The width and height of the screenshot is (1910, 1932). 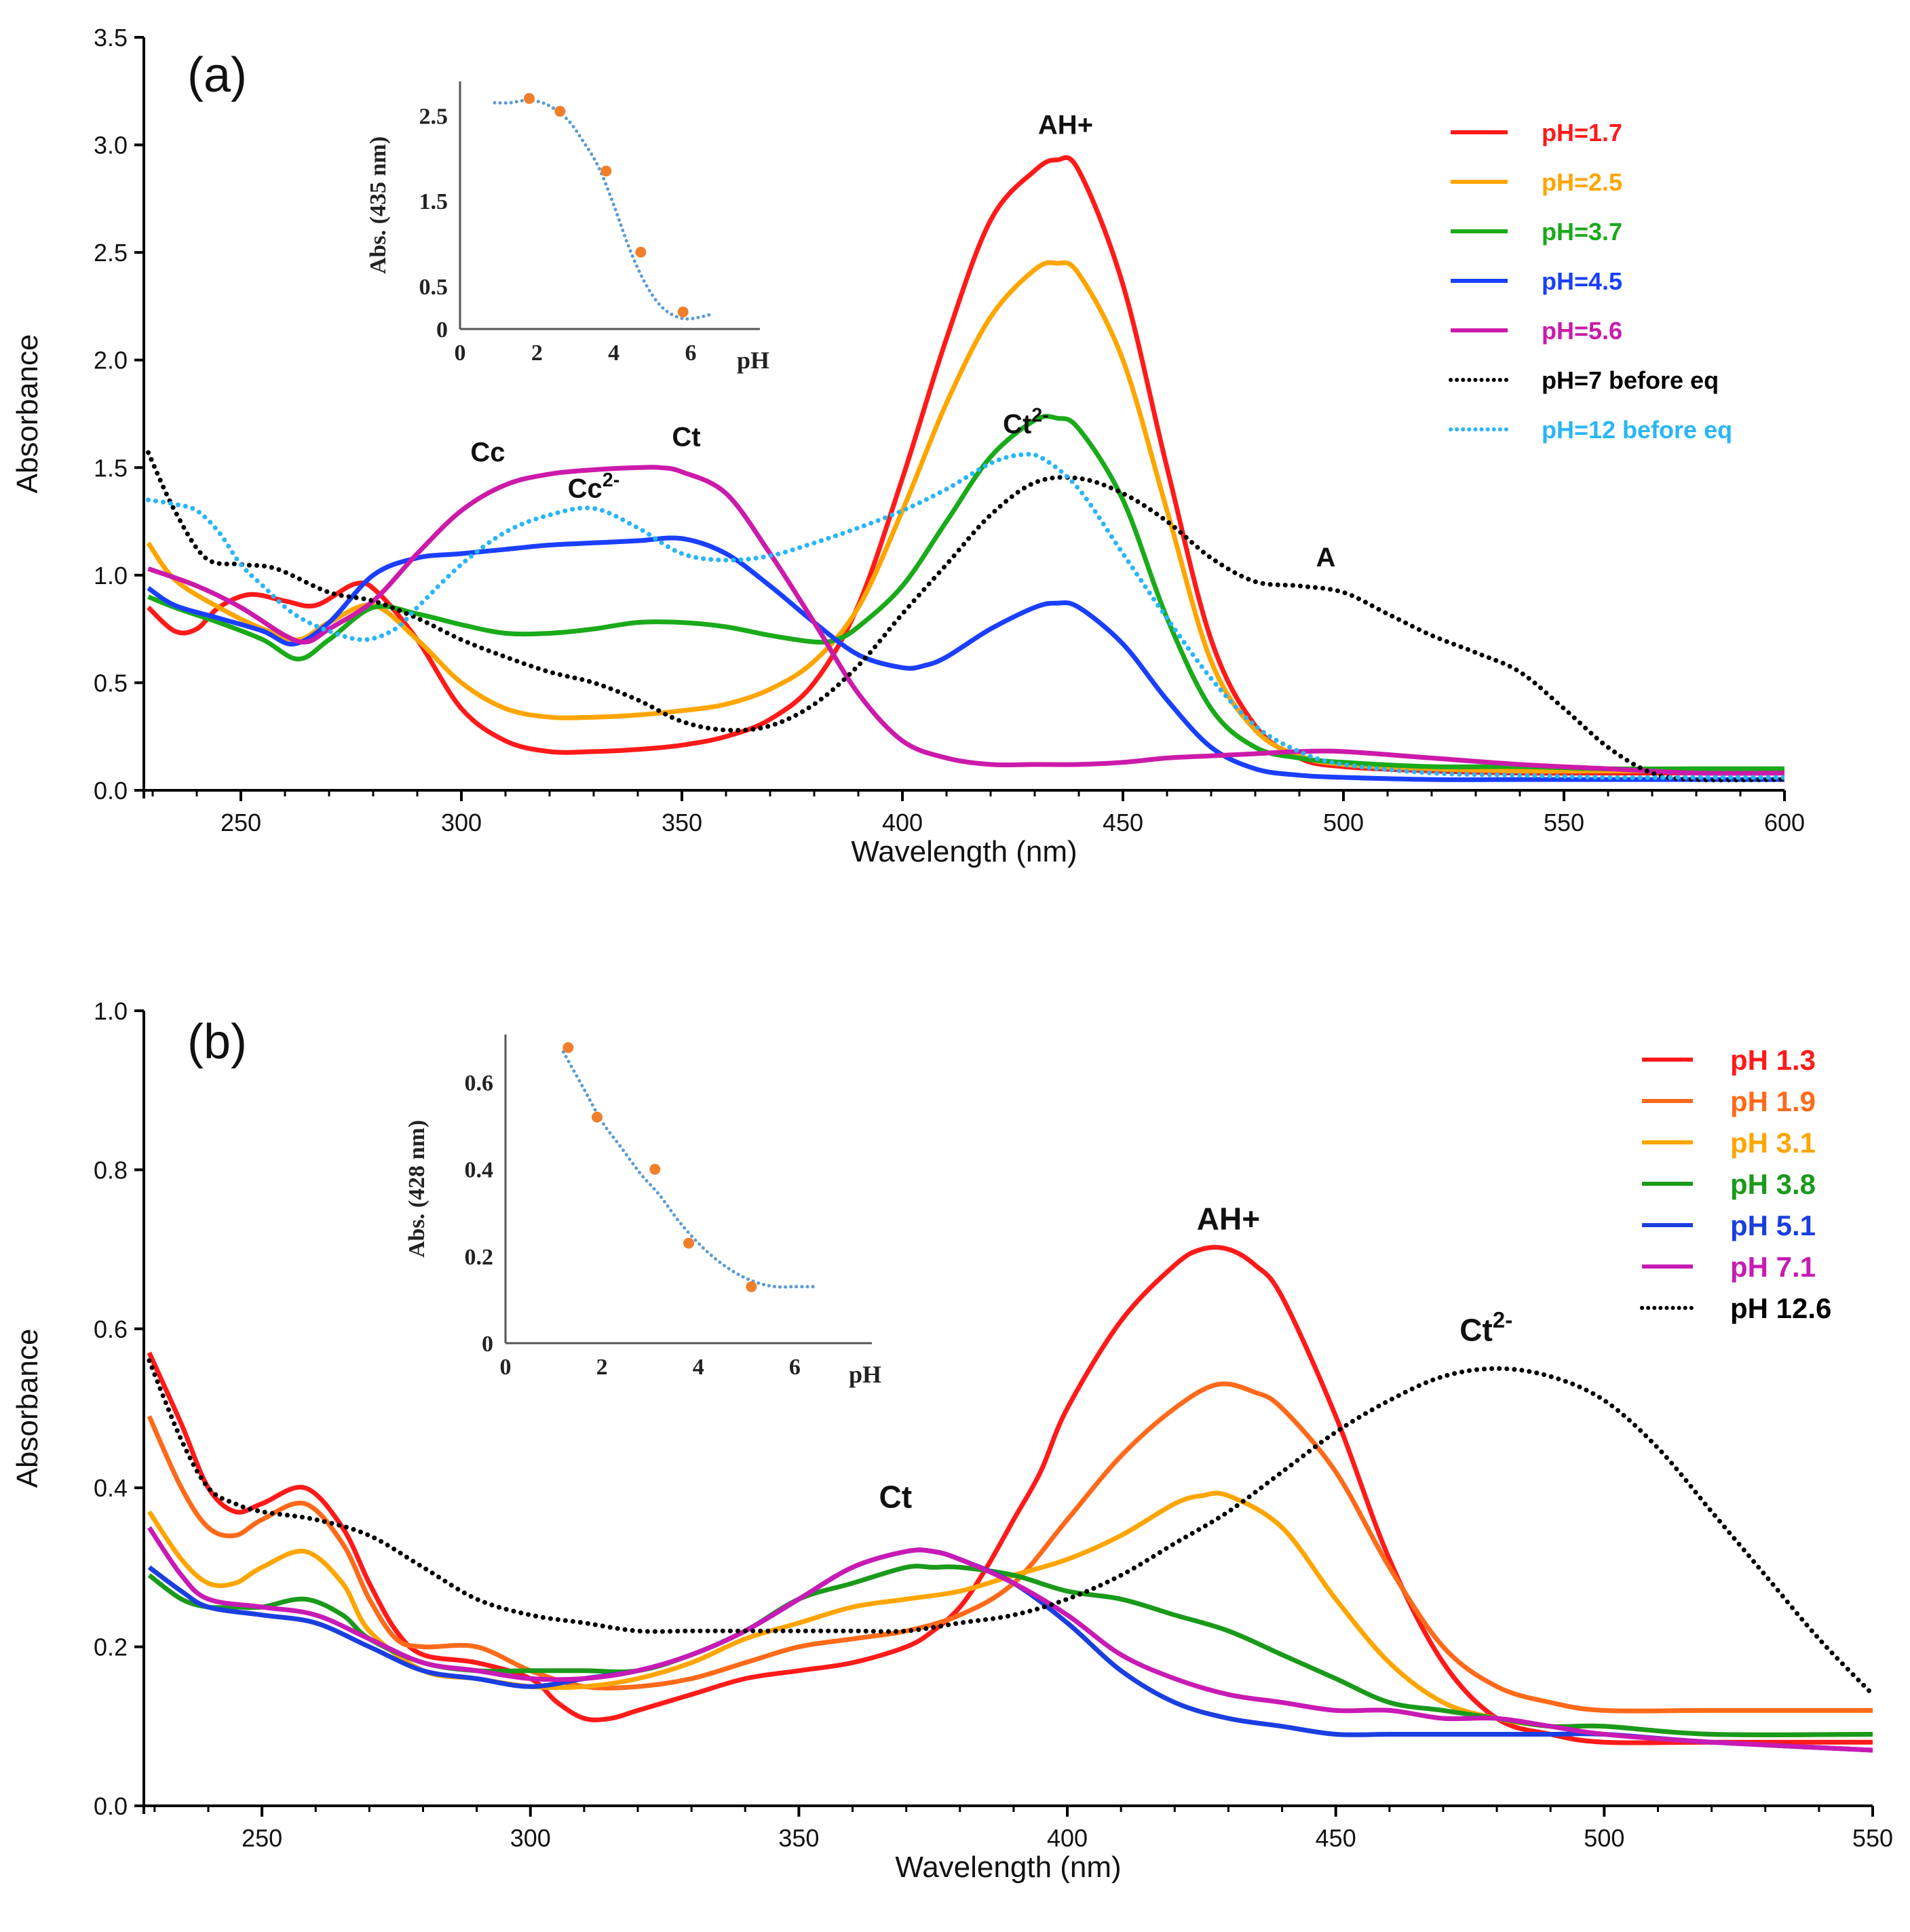 What do you see at coordinates (217, 1042) in the screenshot?
I see `panel-label: (b)` at bounding box center [217, 1042].